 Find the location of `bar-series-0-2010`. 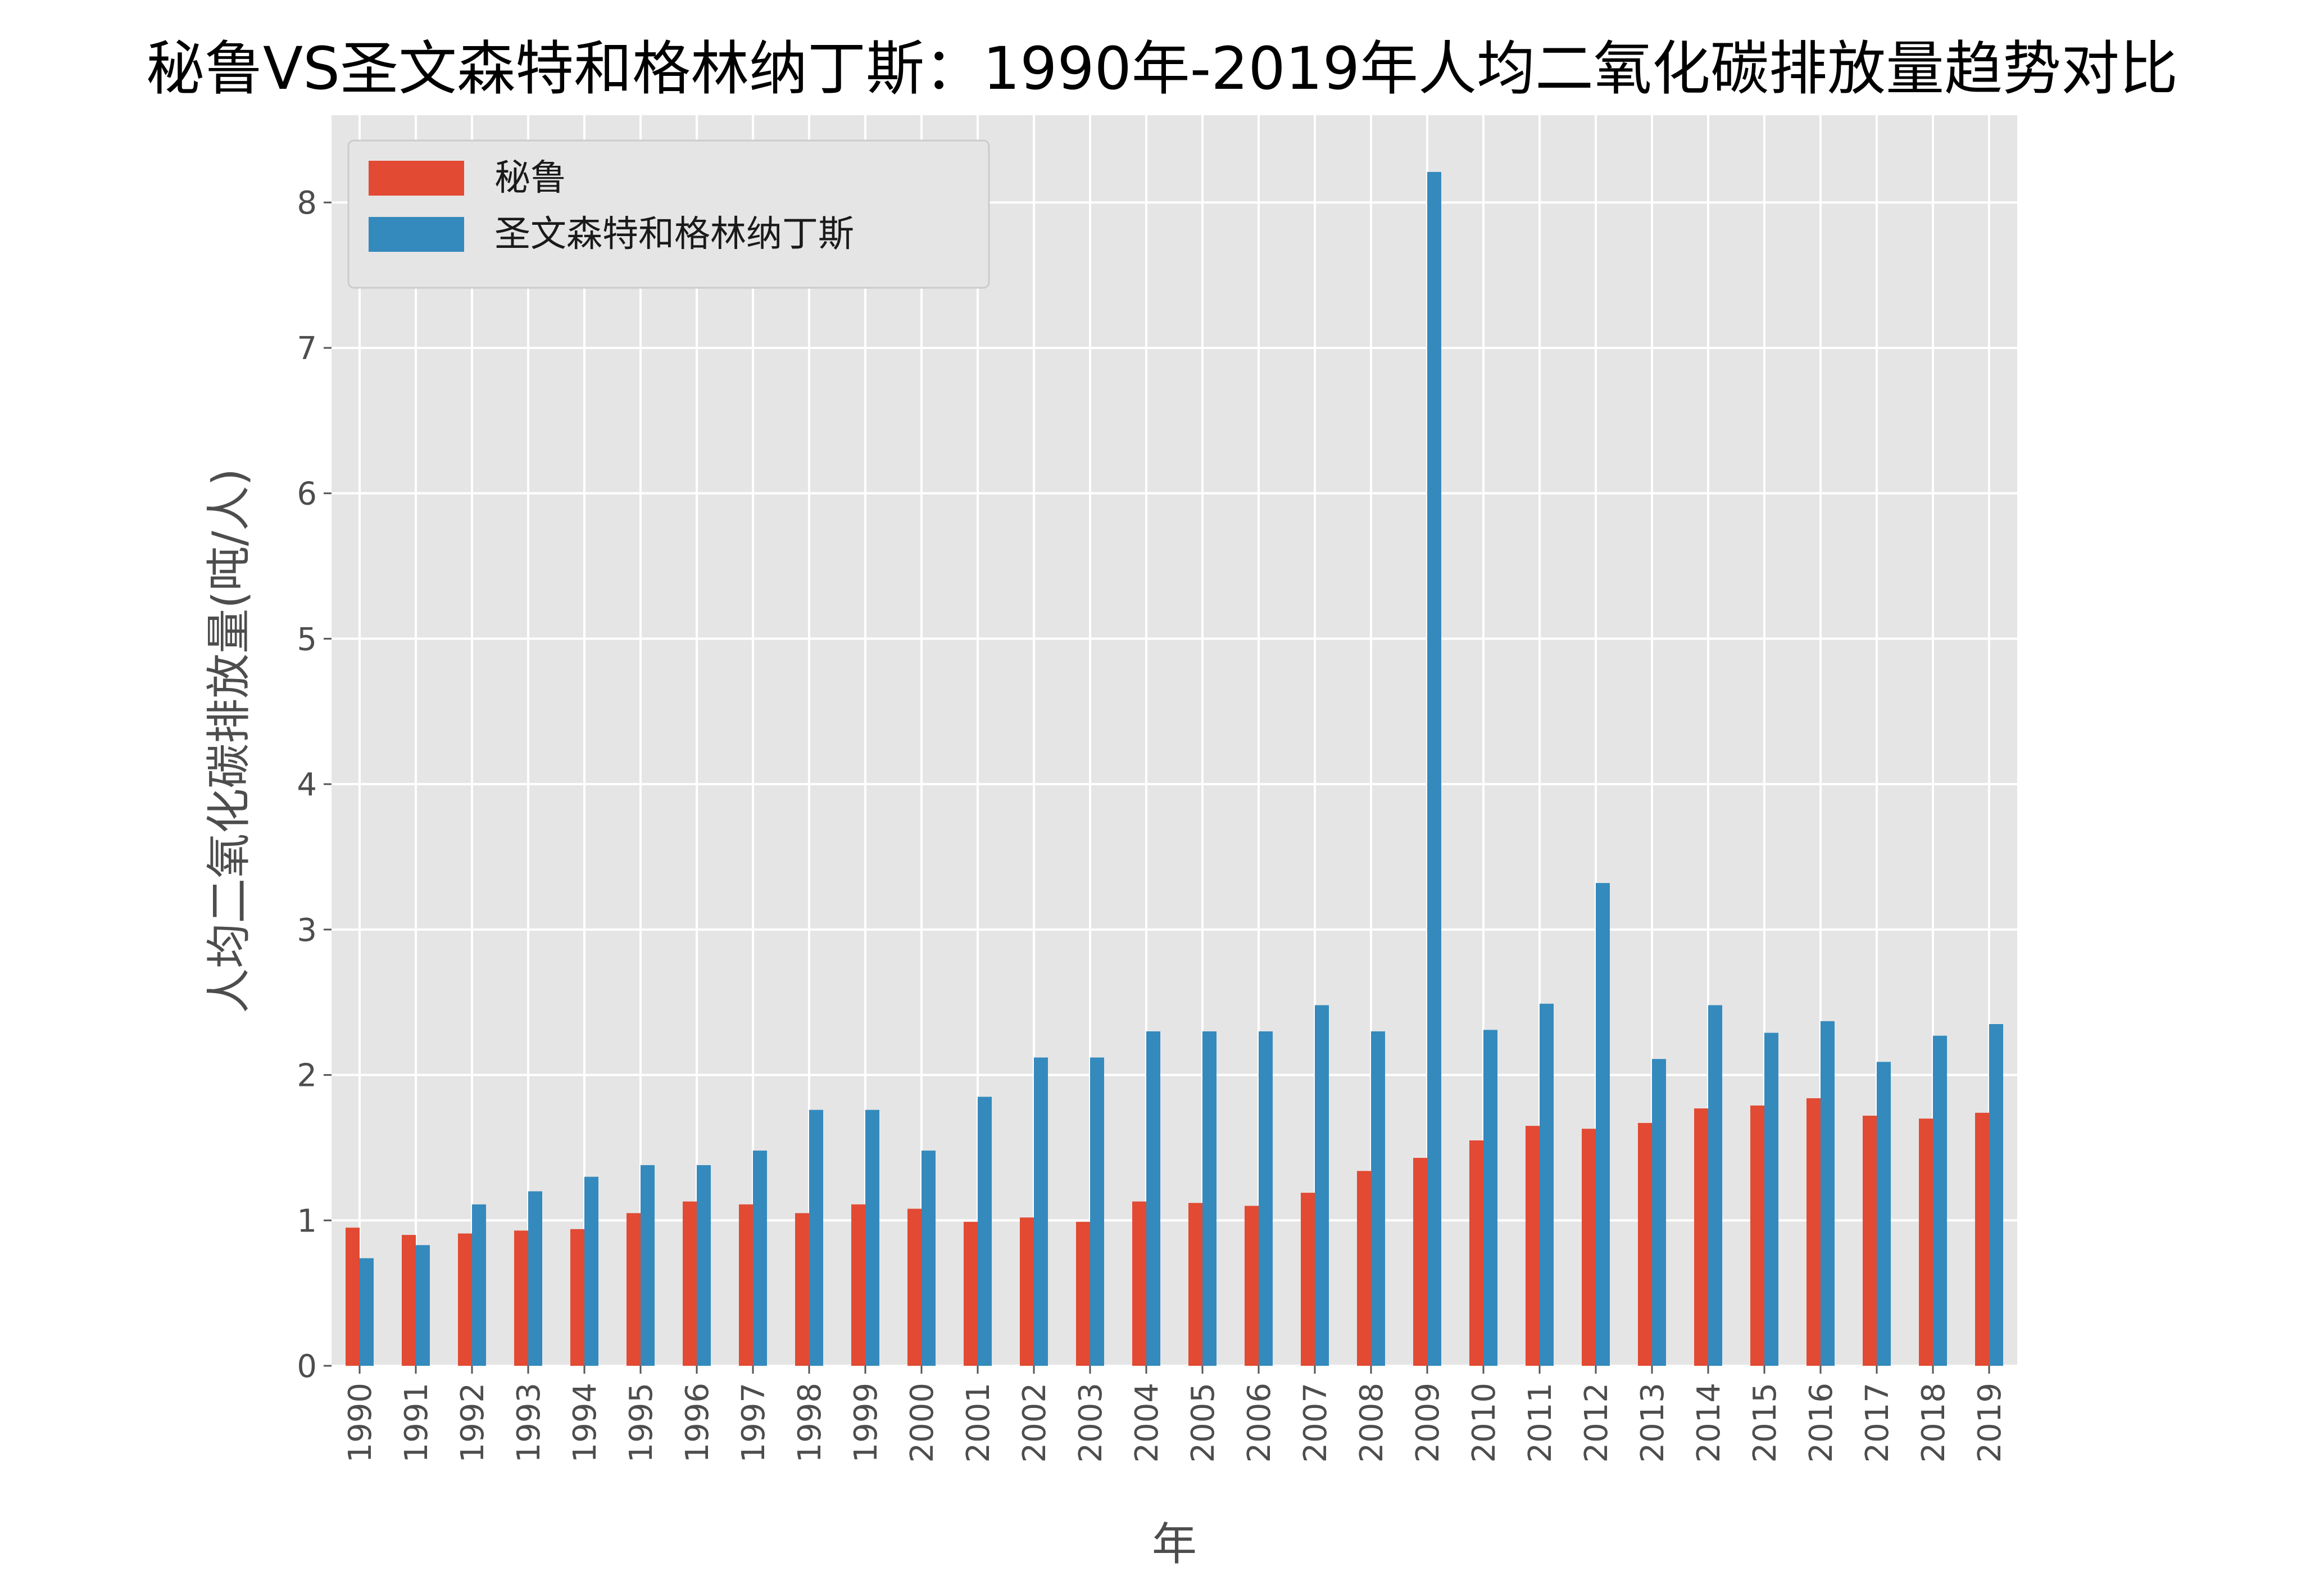

bar-series-0-2010 is located at coordinates (1476, 1253).